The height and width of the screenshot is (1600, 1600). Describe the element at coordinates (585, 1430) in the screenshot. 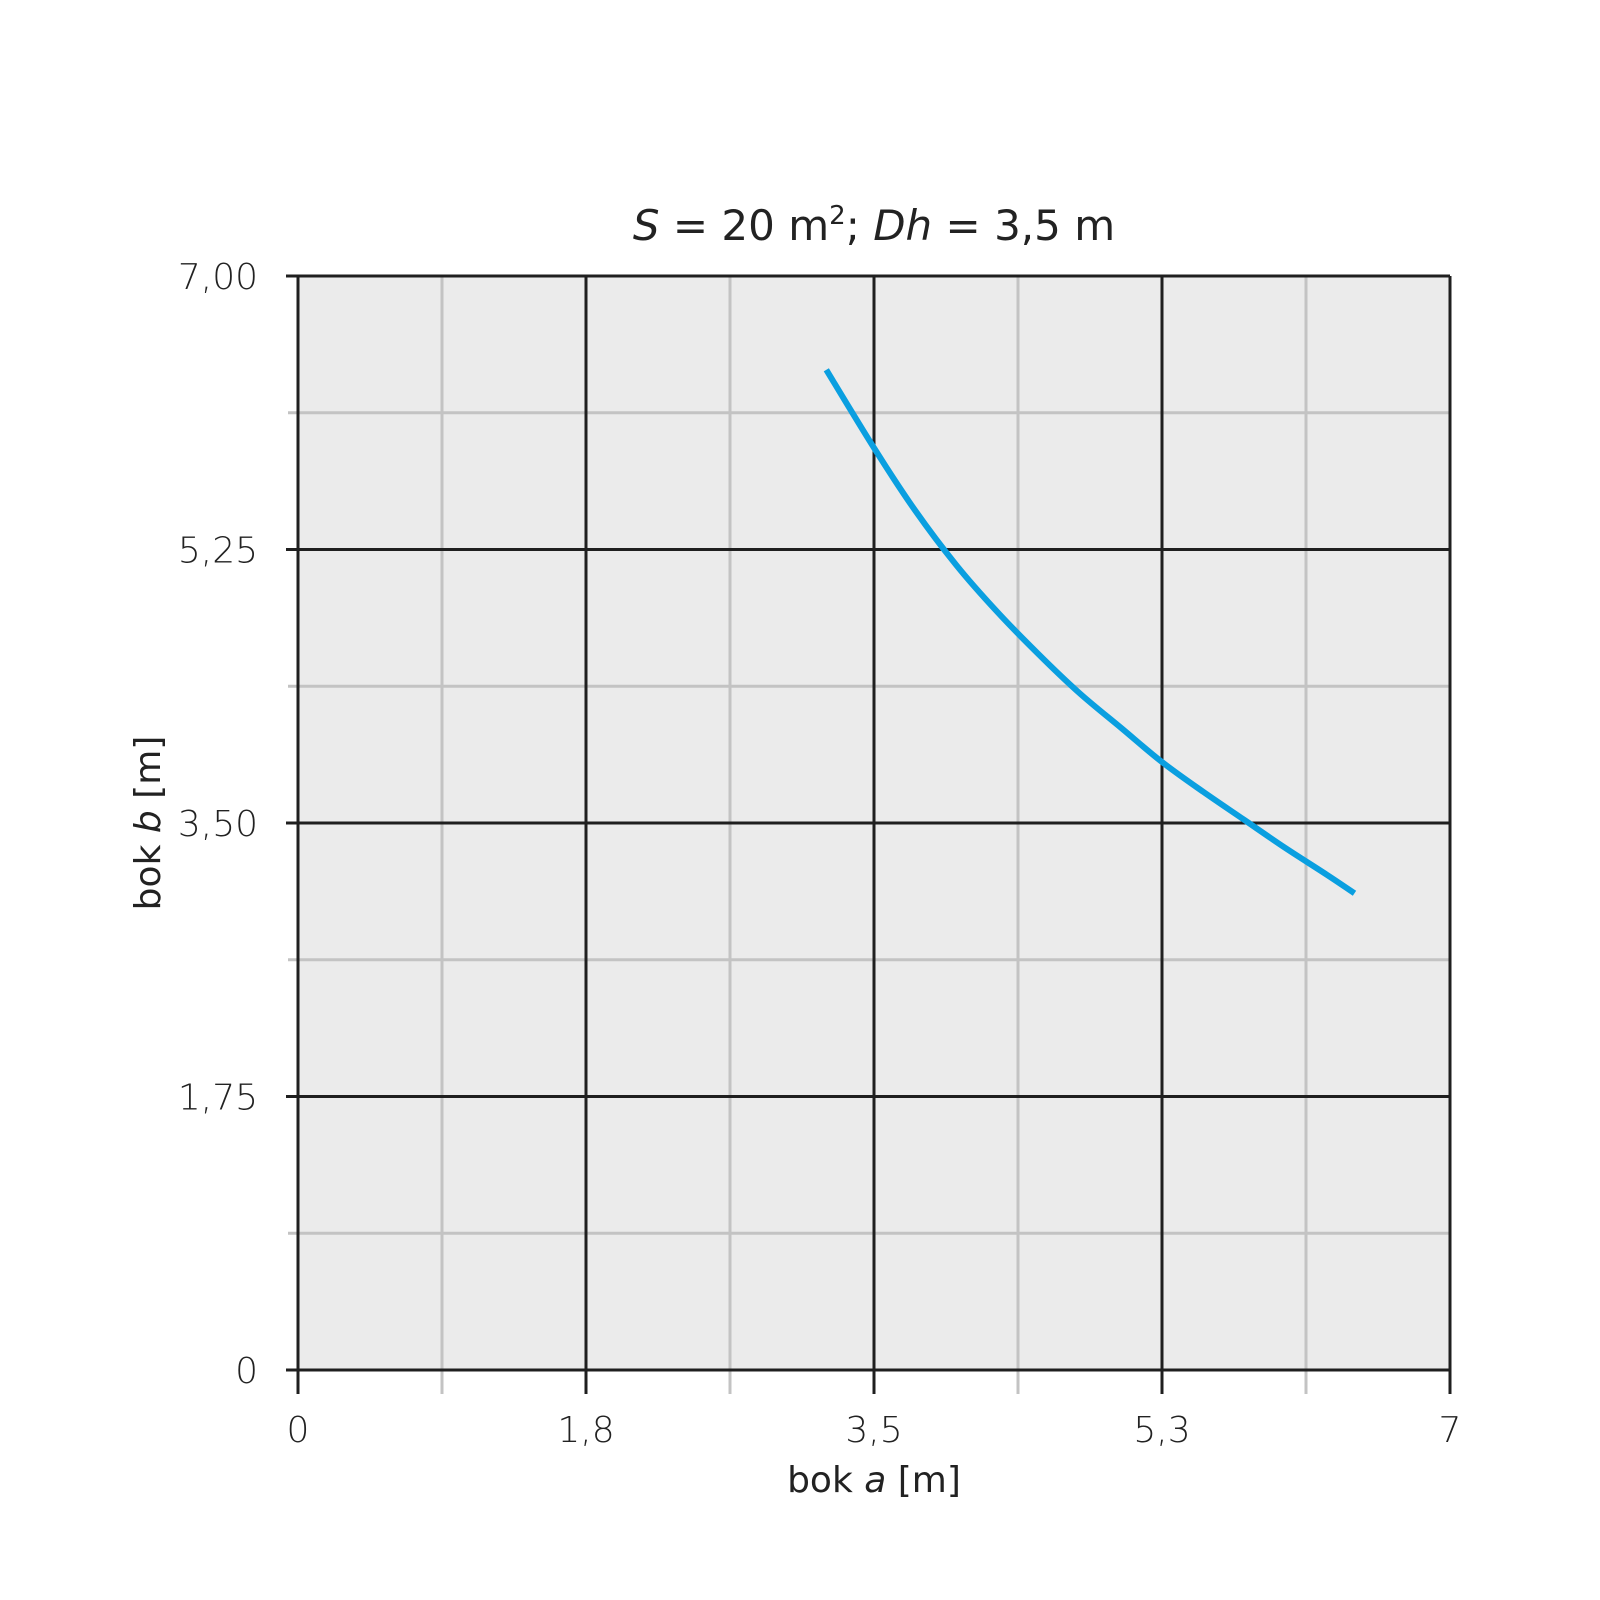

I see `x-tick-label: 1,8` at that location.